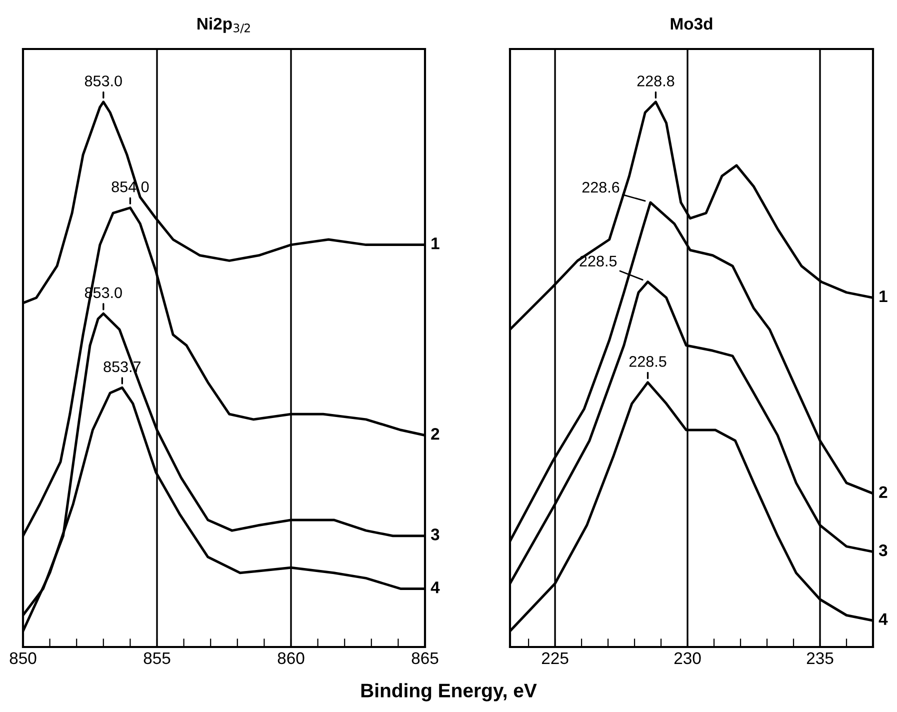 The width and height of the screenshot is (897, 712). Describe the element at coordinates (687, 658) in the screenshot. I see `x-tick-label: 230` at that location.